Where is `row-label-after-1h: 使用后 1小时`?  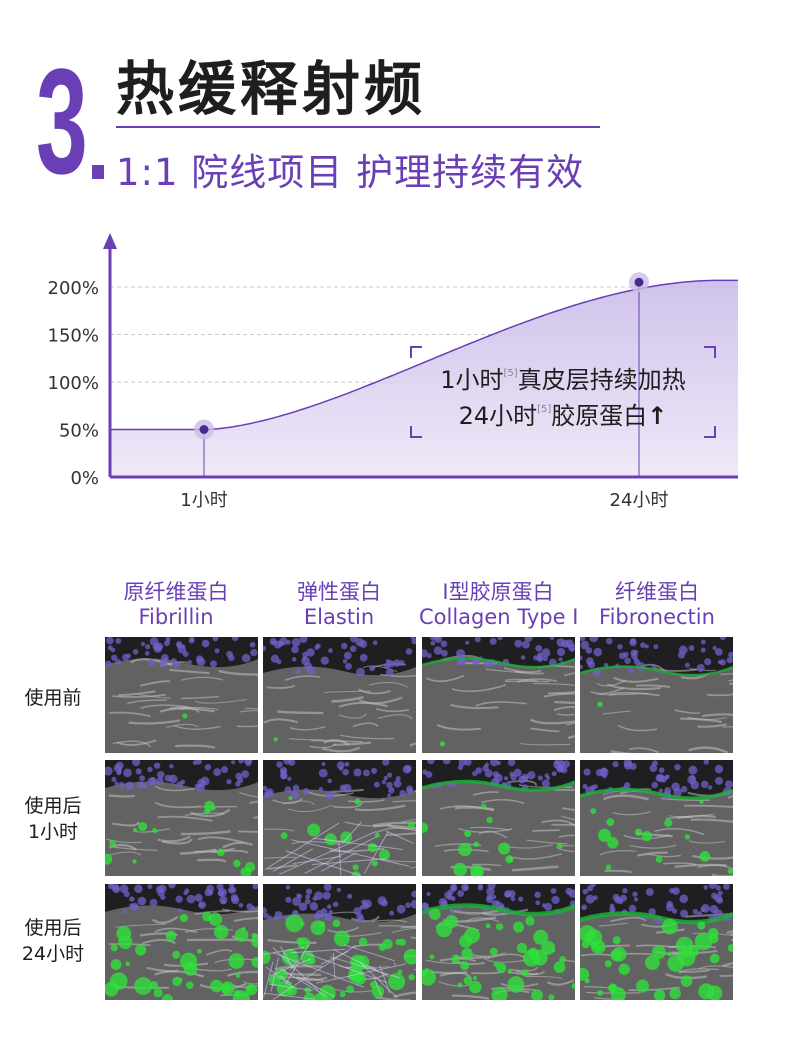 row-label-after-1h: 使用后 1小时 is located at coordinates (53, 819).